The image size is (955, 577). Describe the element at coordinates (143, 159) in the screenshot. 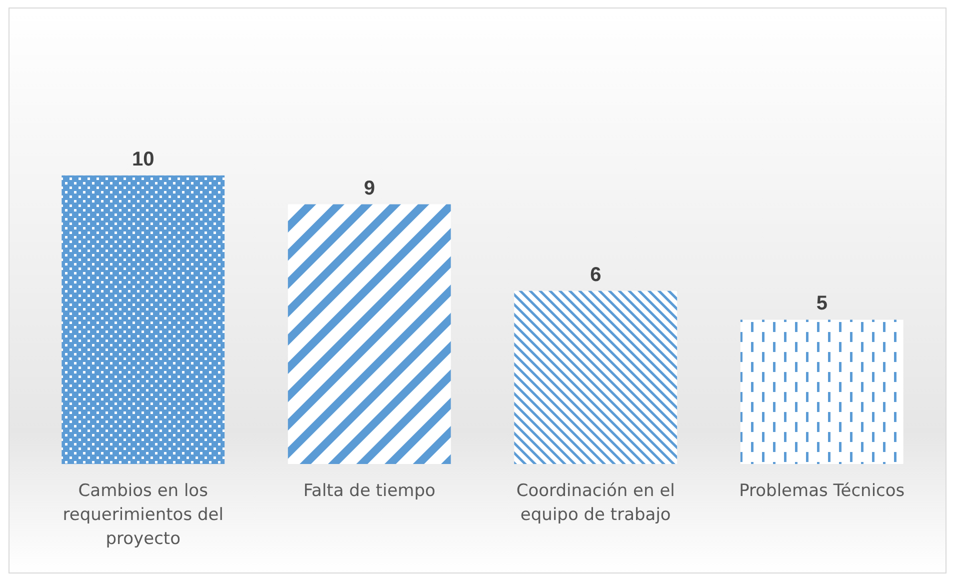

I see `data-label: 10` at that location.